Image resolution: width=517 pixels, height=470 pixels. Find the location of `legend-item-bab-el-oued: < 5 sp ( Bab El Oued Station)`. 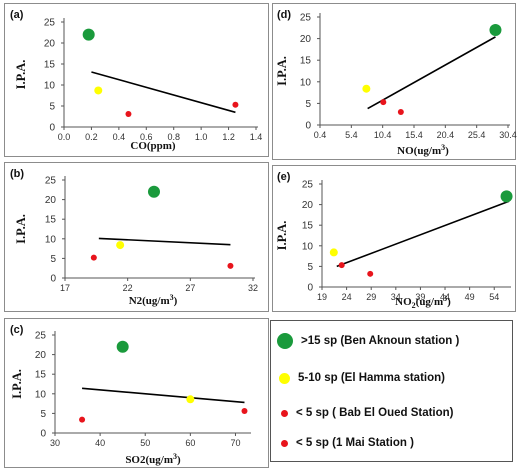

legend-item-bab-el-oued: < 5 sp ( Bab El Oued Station) is located at coordinates (365, 413).